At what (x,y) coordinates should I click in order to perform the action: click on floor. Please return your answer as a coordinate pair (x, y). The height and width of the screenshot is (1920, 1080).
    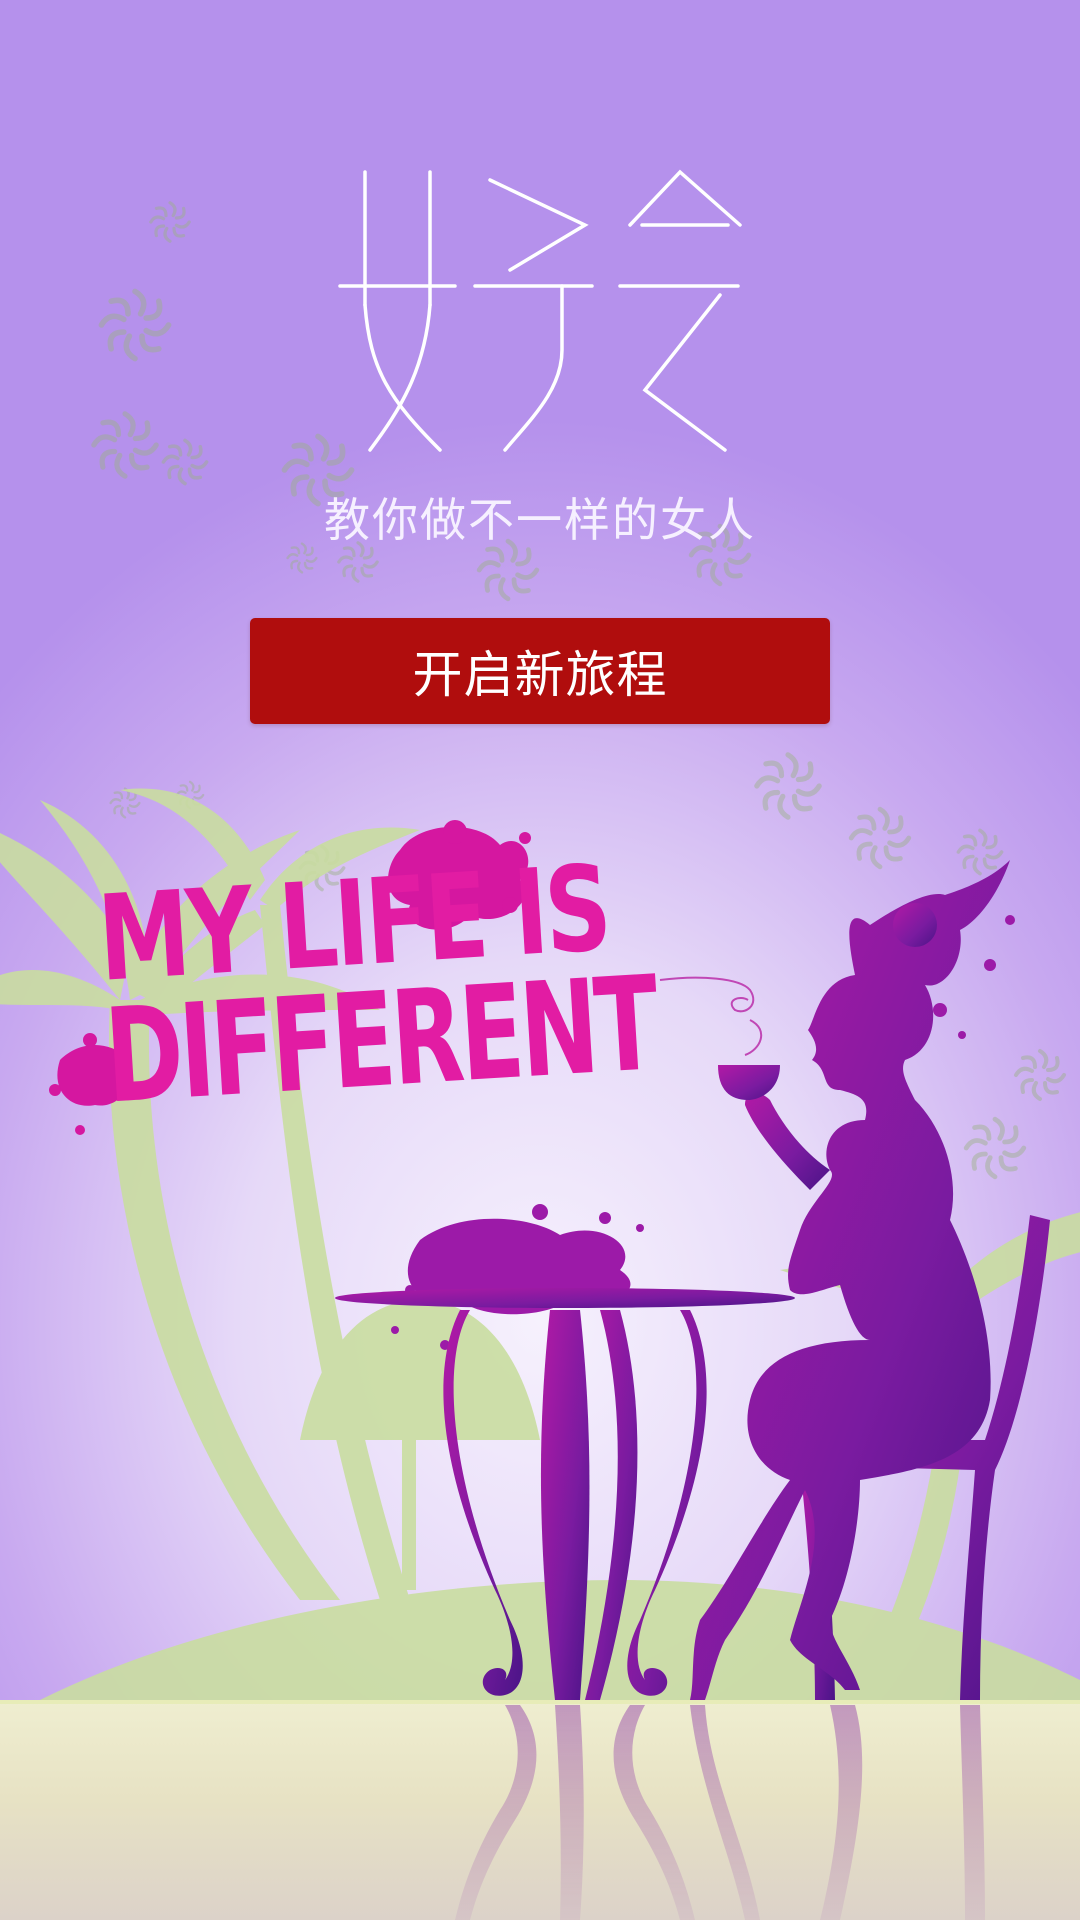
    Looking at the image, I should click on (540, 1810).